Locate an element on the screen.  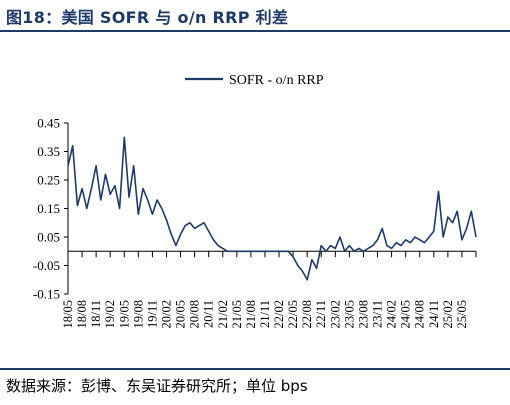
x-tick-label: 24/02 is located at coordinates (392, 314).